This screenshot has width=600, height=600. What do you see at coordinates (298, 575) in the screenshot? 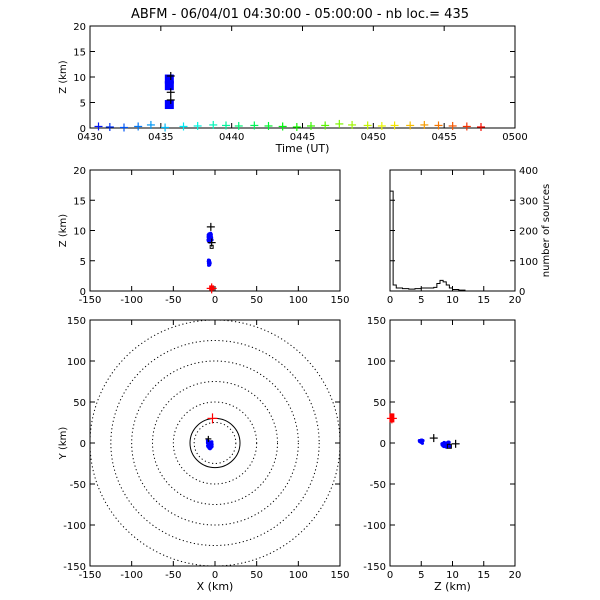
I see `x-y-x-tick-label: 100` at bounding box center [298, 575].